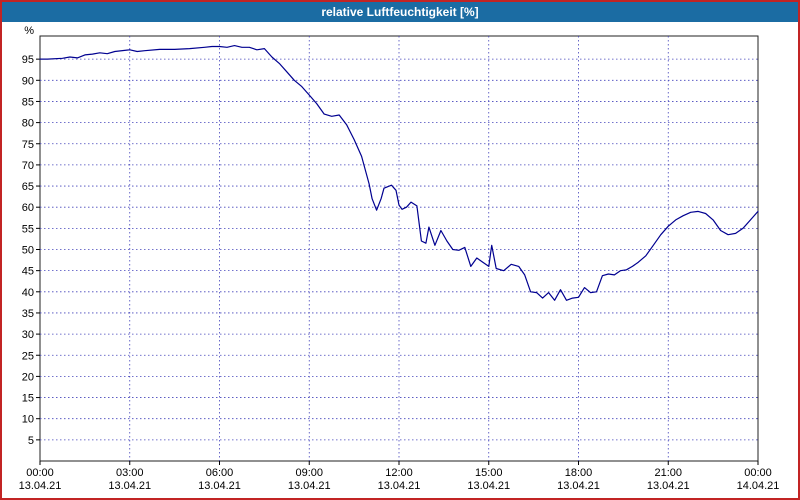 The width and height of the screenshot is (800, 500). What do you see at coordinates (28, 166) in the screenshot?
I see `y-tick-label: 70` at bounding box center [28, 166].